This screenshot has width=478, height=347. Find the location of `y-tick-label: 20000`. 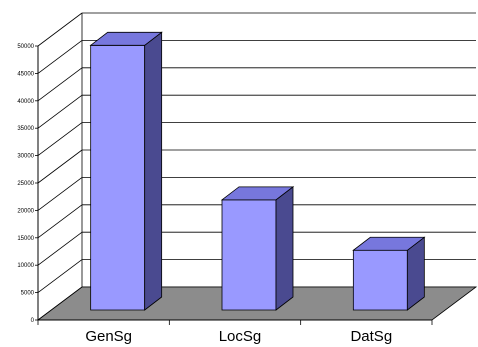

y-tick-label: 20000 is located at coordinates (25, 211).